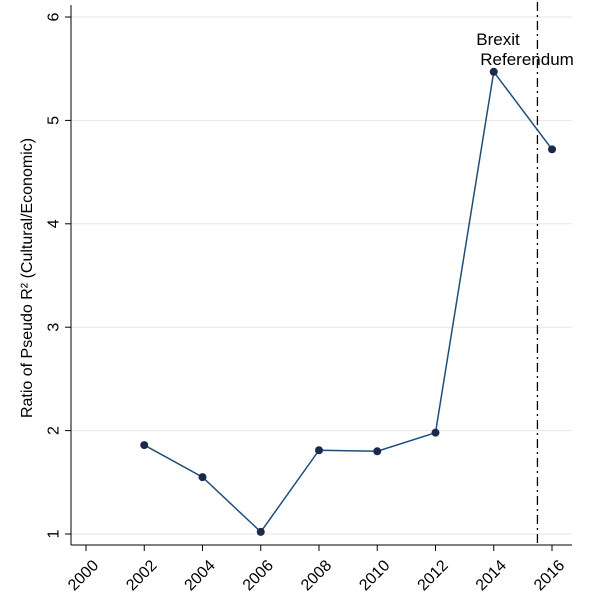 The image size is (592, 604). Describe the element at coordinates (319, 450) in the screenshot. I see `data-point-2008` at that location.